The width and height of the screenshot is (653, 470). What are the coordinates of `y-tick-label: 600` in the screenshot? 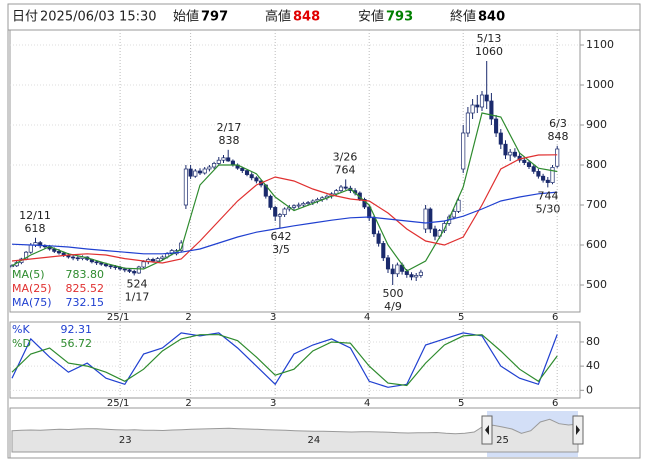 It's located at (596, 244).